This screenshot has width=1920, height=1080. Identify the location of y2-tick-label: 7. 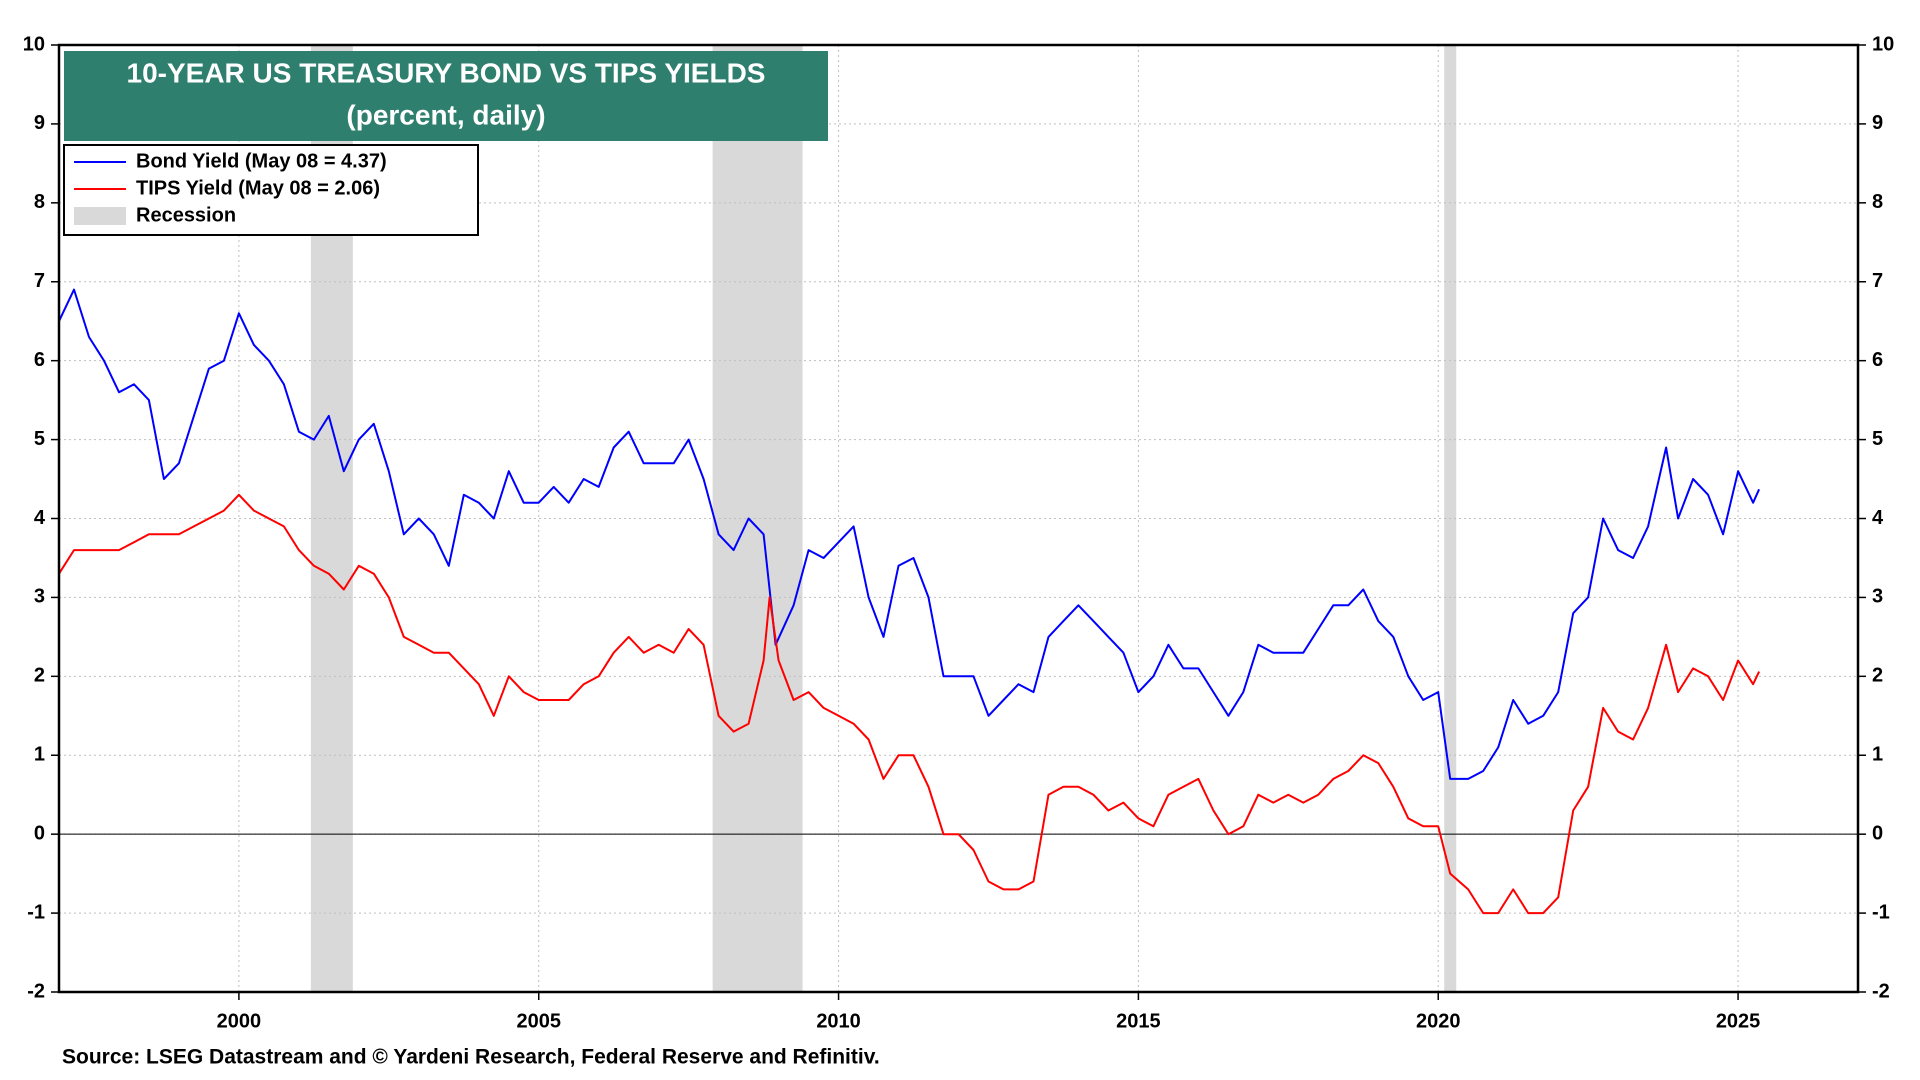
(1877, 281).